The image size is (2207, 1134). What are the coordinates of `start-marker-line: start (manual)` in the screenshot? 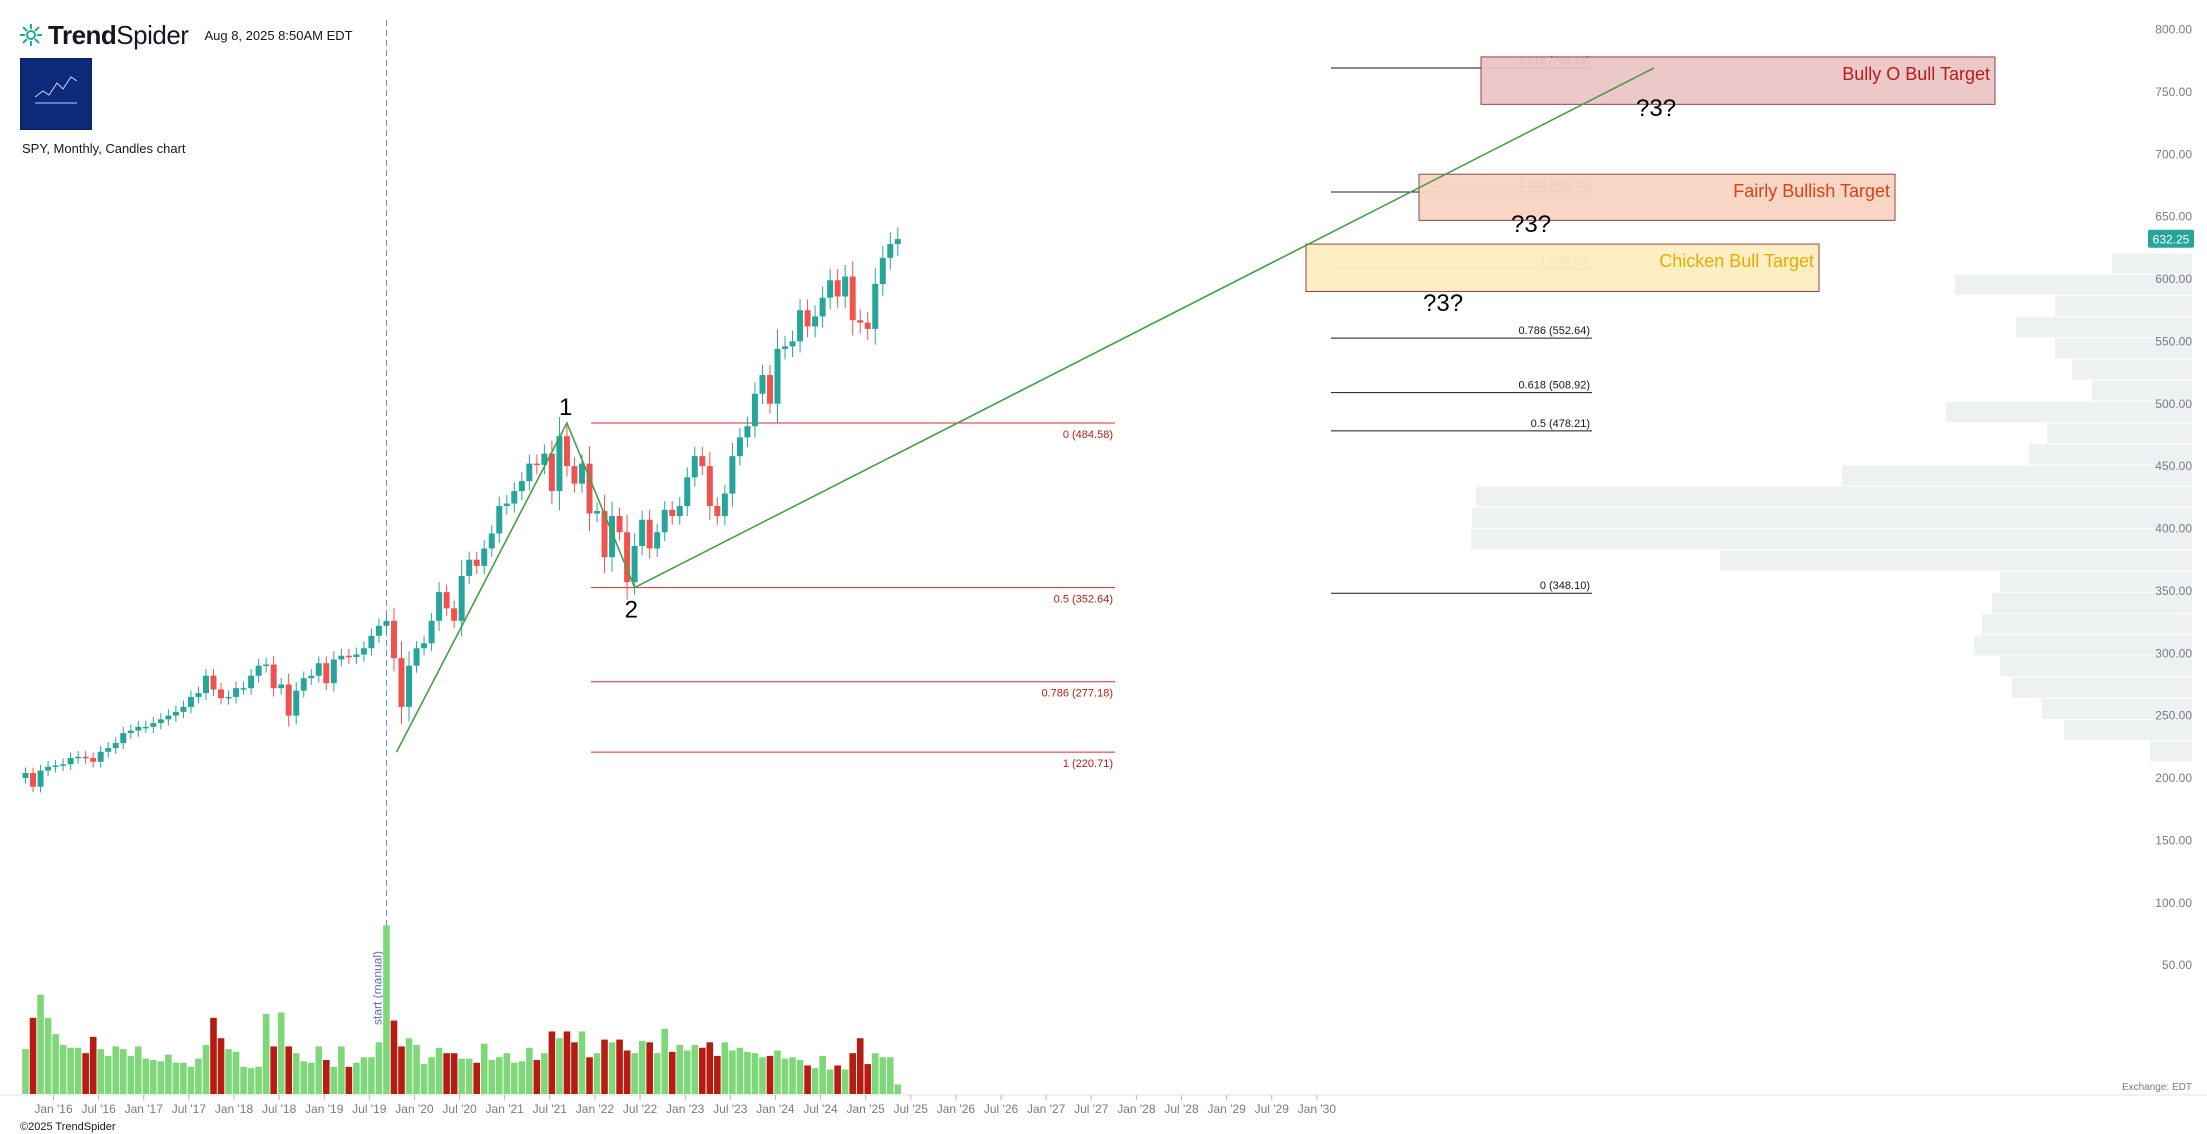 It's located at (378, 557).